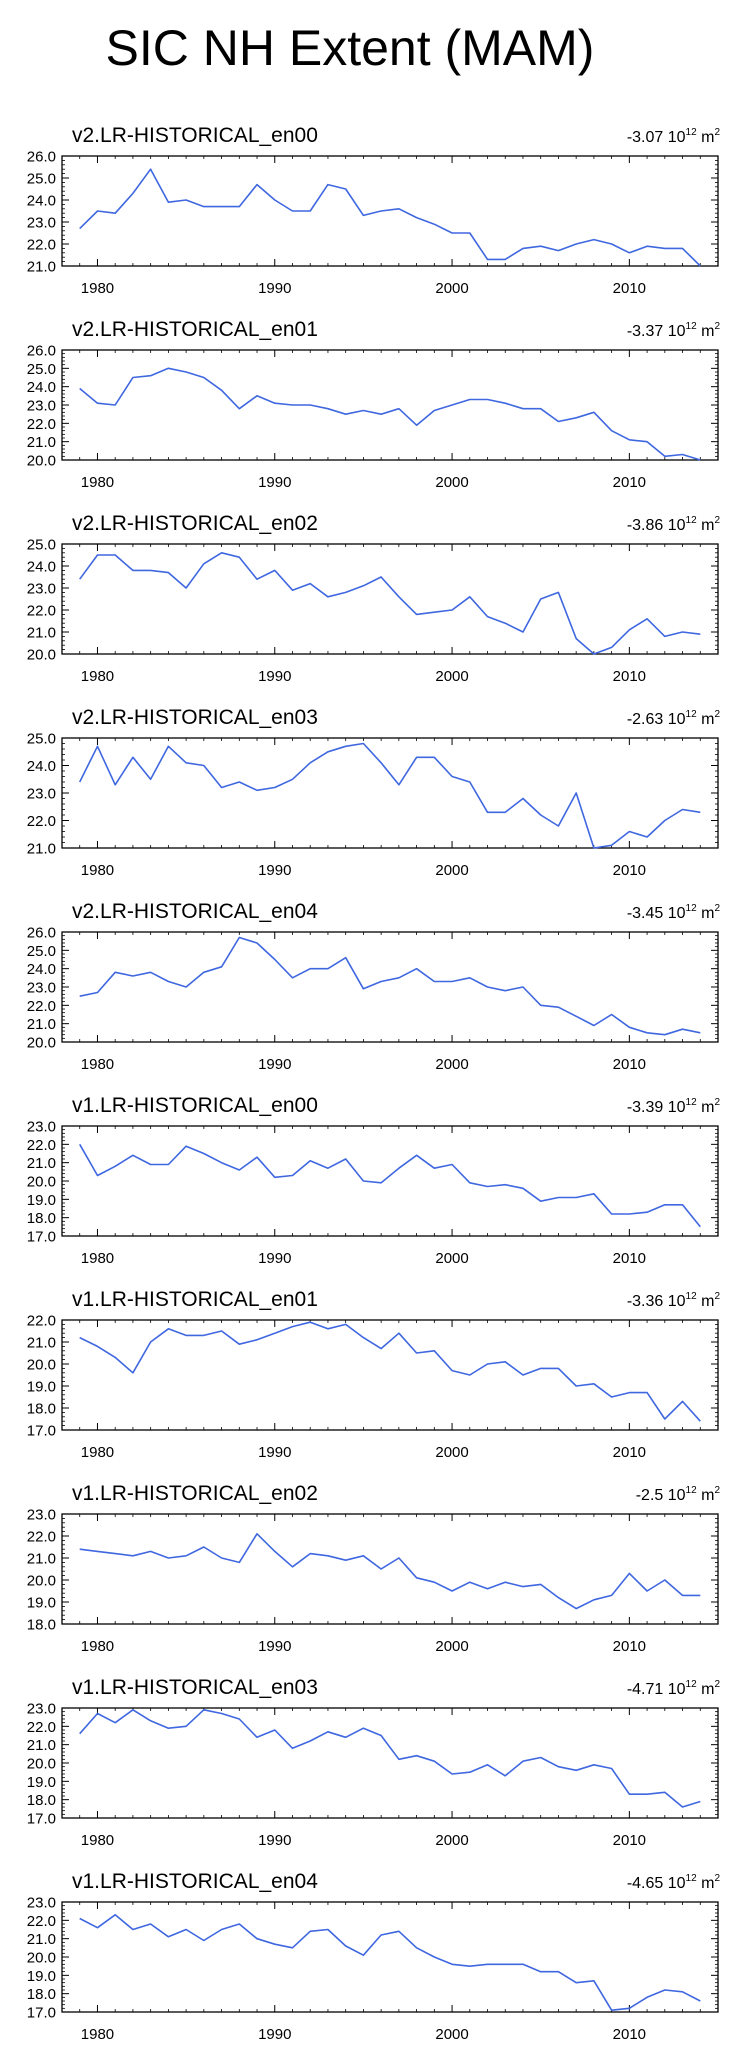 The height and width of the screenshot is (2072, 744). Describe the element at coordinates (195, 1881) in the screenshot. I see `panel-title: v1.LR-HISTORICAL_en04` at that location.